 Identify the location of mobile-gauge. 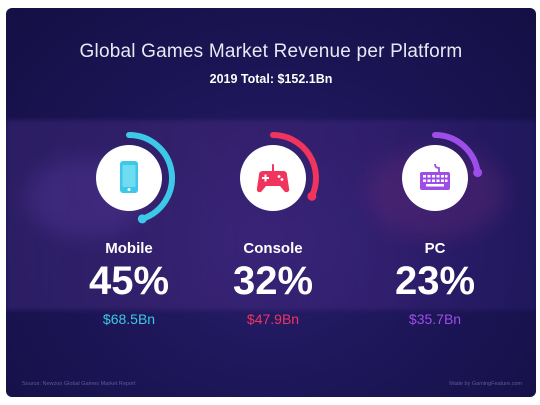
(135, 178).